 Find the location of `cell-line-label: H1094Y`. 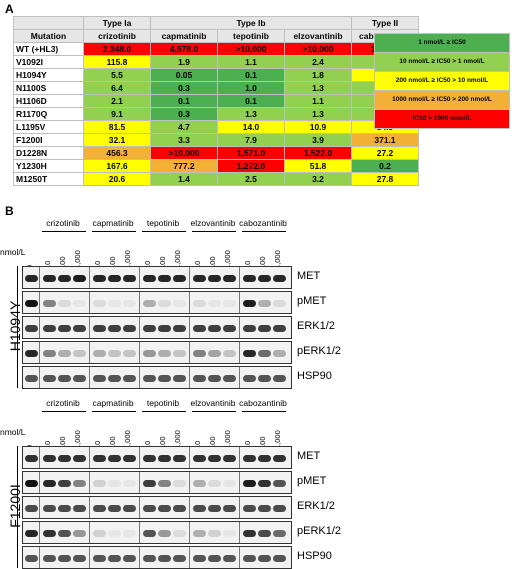

cell-line-label: H1094Y is located at coordinates (15, 326).